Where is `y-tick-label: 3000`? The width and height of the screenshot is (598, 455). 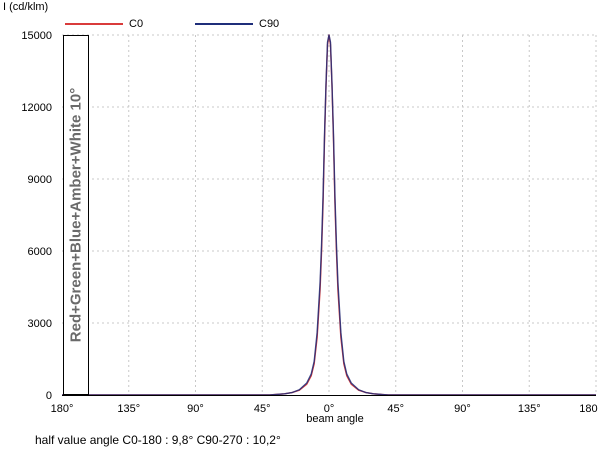 y-tick-label: 3000 is located at coordinates (40, 324).